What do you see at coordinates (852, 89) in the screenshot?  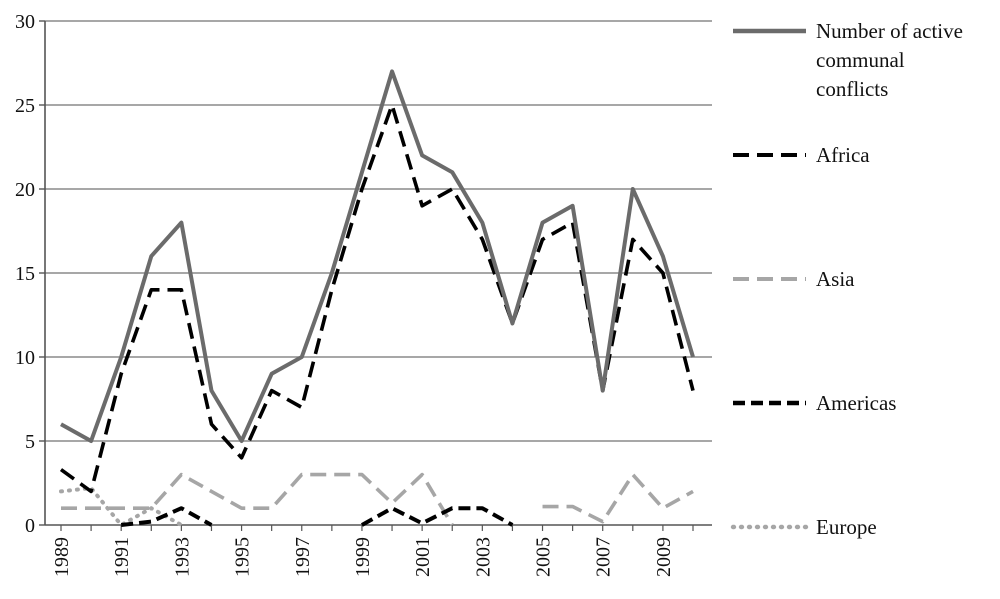 I see `legend-label: conflicts` at bounding box center [852, 89].